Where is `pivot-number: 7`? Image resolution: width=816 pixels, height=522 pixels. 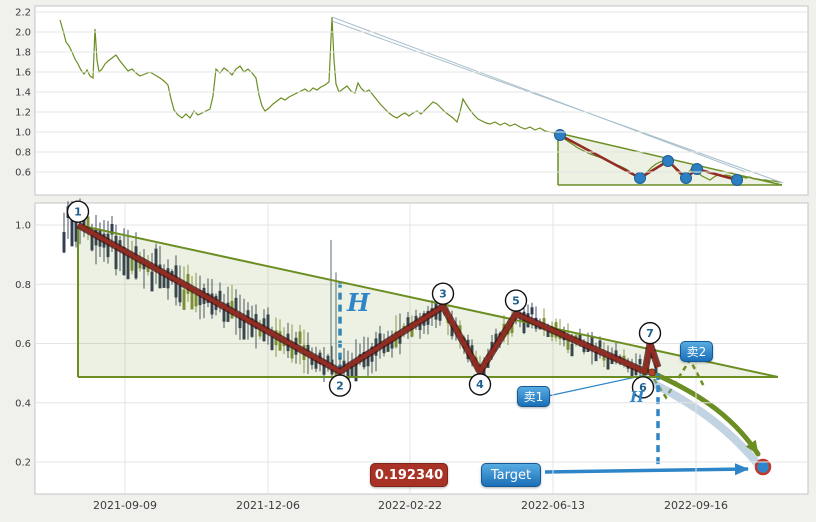 pivot-number: 7 is located at coordinates (650, 333).